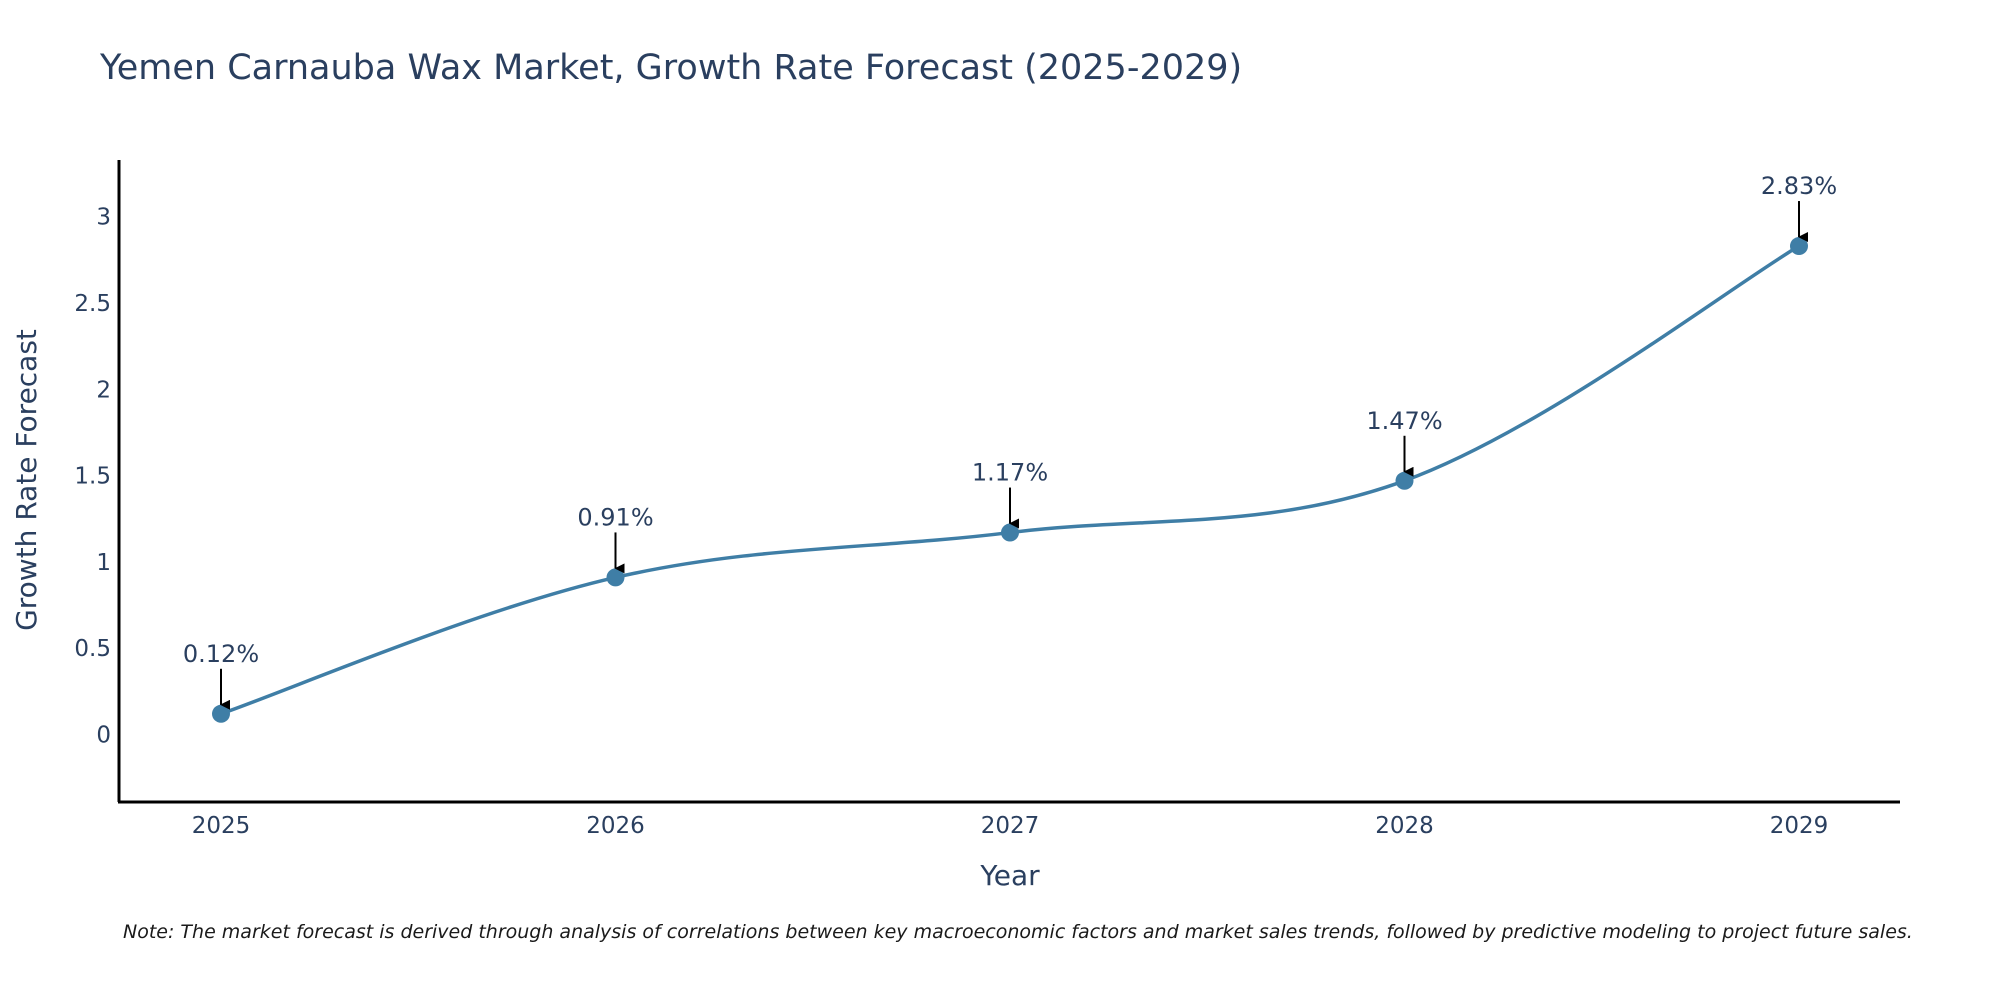 This screenshot has width=2000, height=1000. Describe the element at coordinates (1404, 421) in the screenshot. I see `data-label: 1.47%` at that location.